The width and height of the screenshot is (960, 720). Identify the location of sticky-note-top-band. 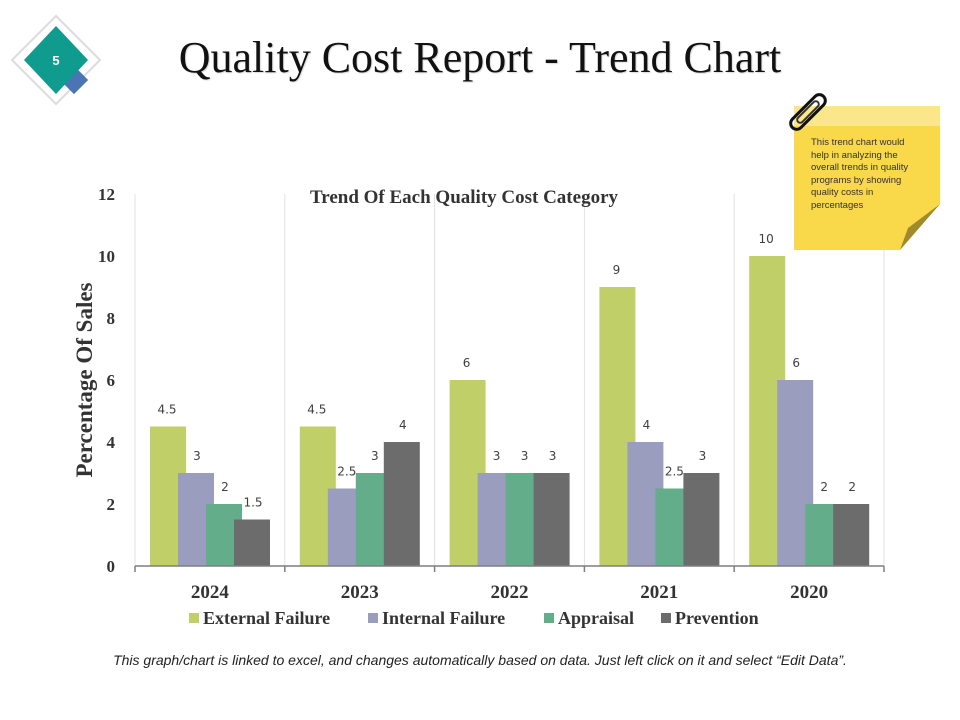
(867, 116).